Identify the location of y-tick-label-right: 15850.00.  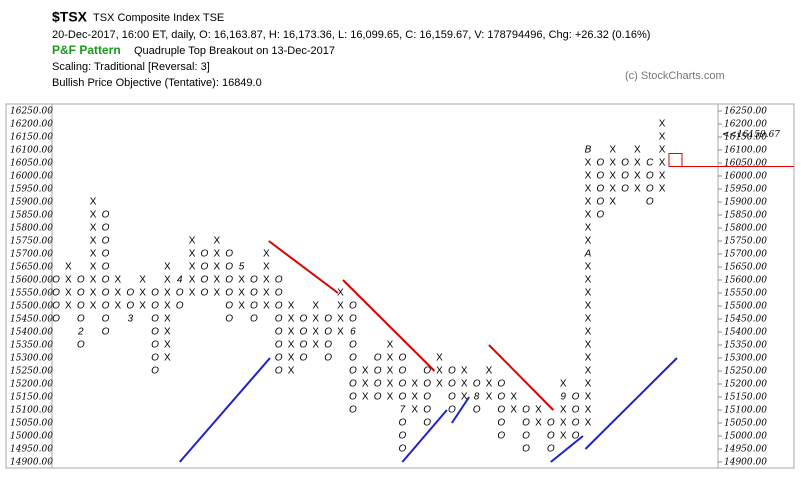
(745, 216).